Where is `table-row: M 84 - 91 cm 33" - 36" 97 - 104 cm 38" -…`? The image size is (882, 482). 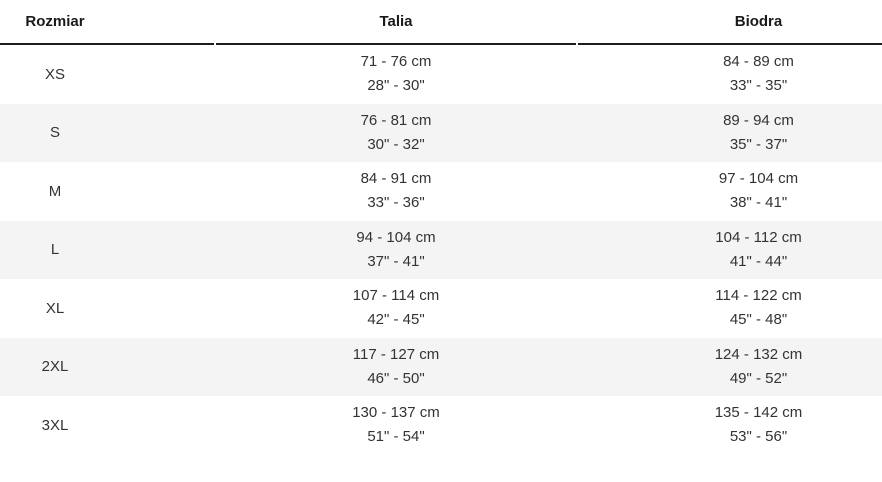
table-row: M 84 - 91 cm 33" - 36" 97 - 104 cm 38" -… is located at coordinates (441, 191).